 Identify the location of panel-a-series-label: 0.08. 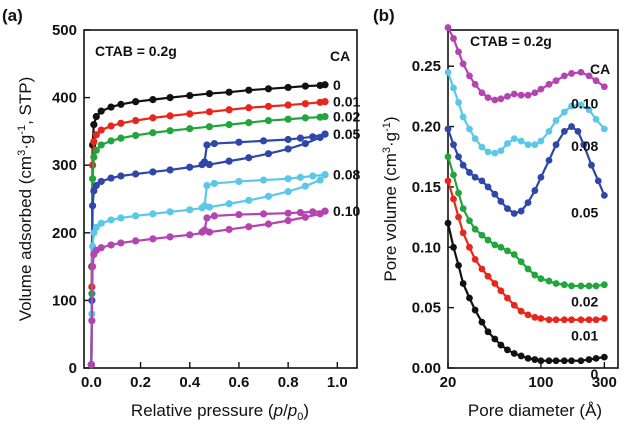
(346, 175).